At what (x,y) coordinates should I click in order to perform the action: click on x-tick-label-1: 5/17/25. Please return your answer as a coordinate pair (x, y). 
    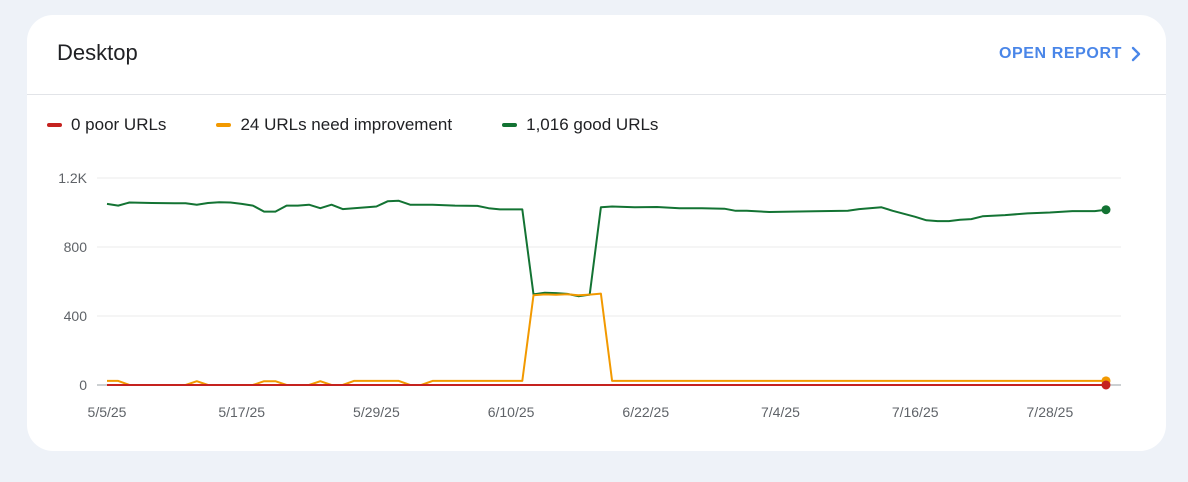
    Looking at the image, I should click on (241, 412).